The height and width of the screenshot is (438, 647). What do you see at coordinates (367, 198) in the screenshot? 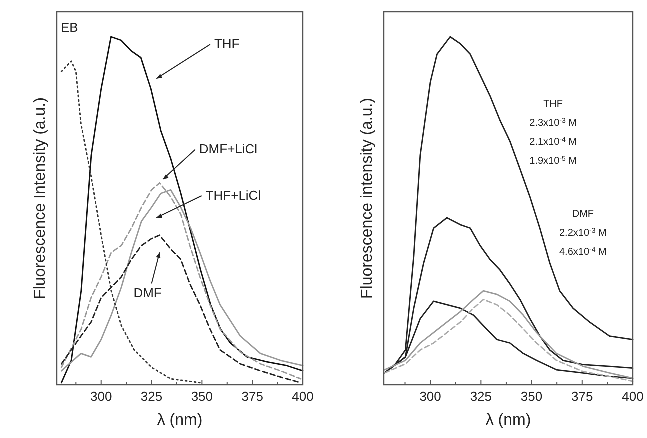
I see `y-axis-title: Fluorescence intensity (a.u.)` at bounding box center [367, 198].